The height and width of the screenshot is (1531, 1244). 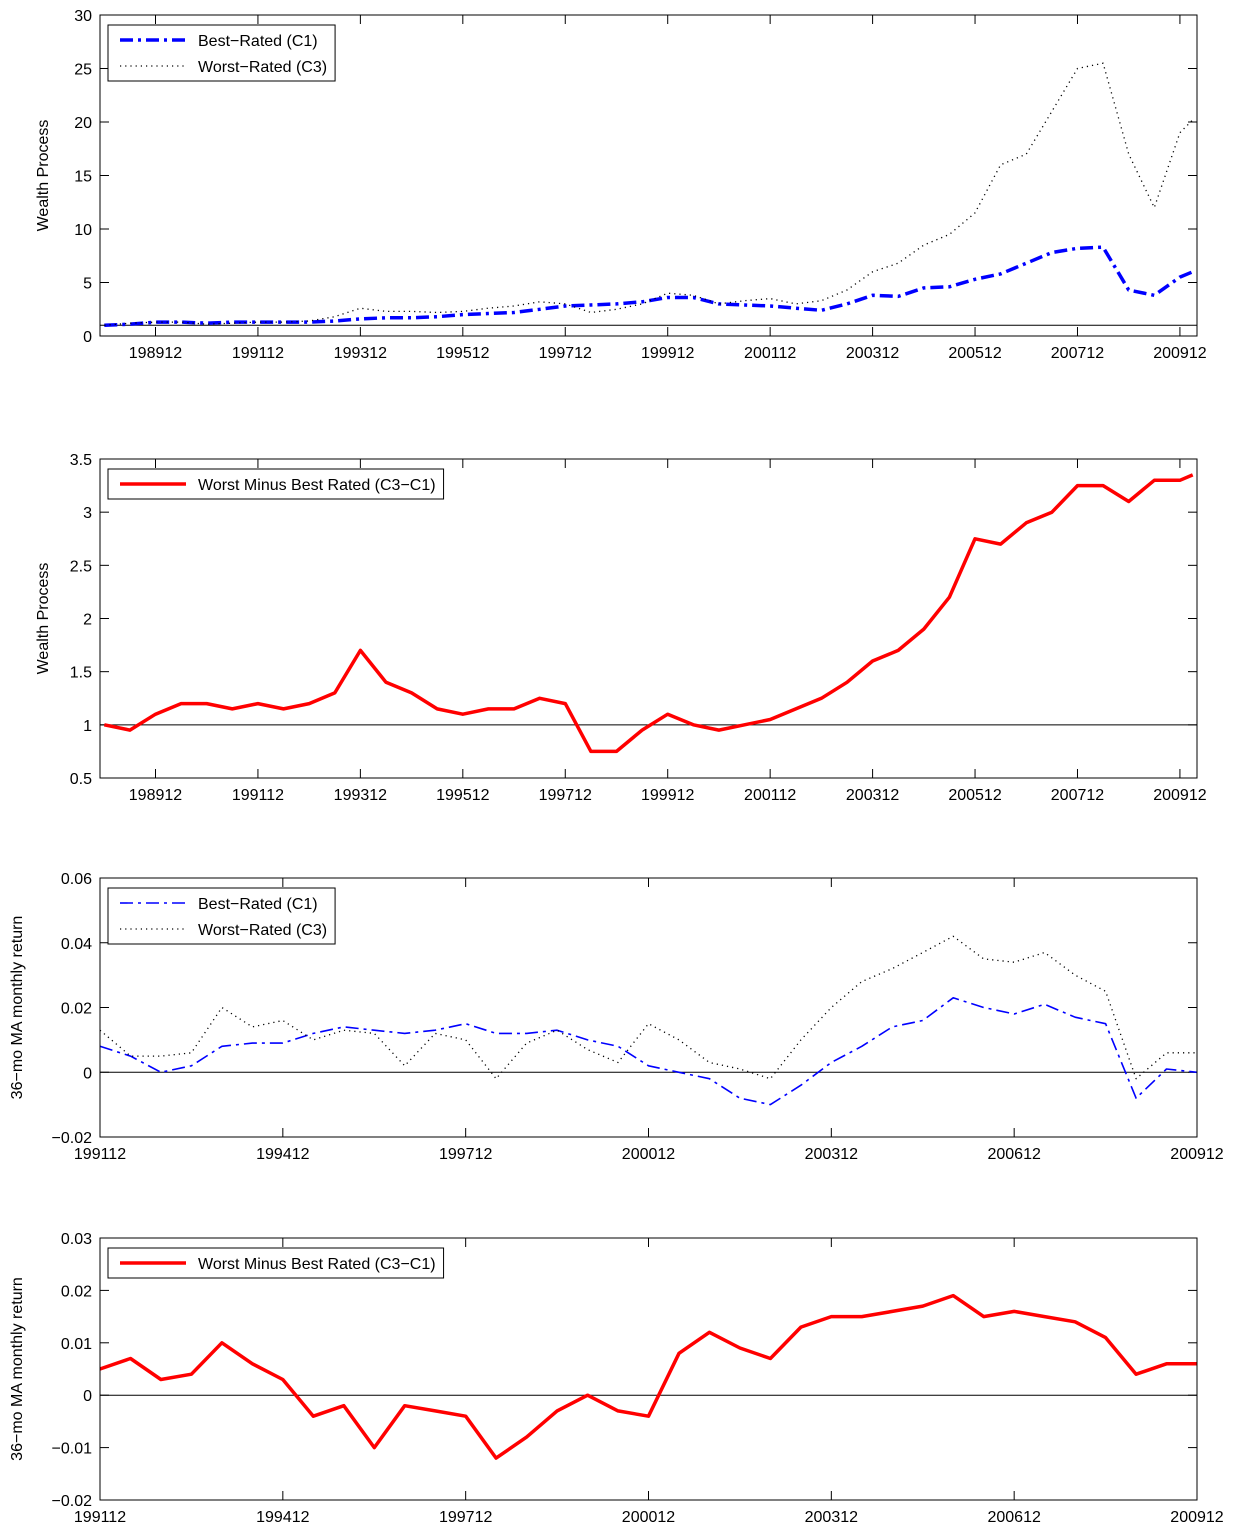 What do you see at coordinates (83, 16) in the screenshot?
I see `y-tick-label: 30` at bounding box center [83, 16].